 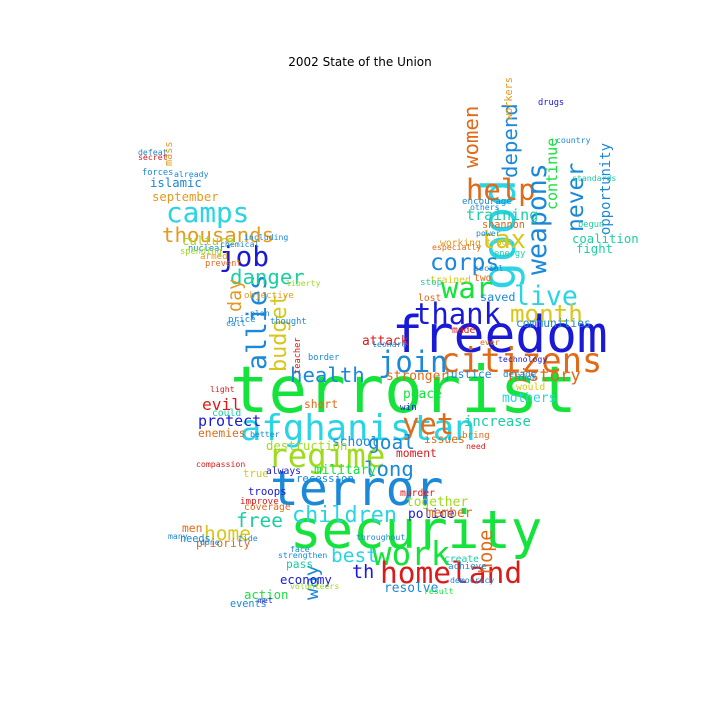 What do you see at coordinates (355, 442) in the screenshot?
I see `cloud-word-school: school` at bounding box center [355, 442].